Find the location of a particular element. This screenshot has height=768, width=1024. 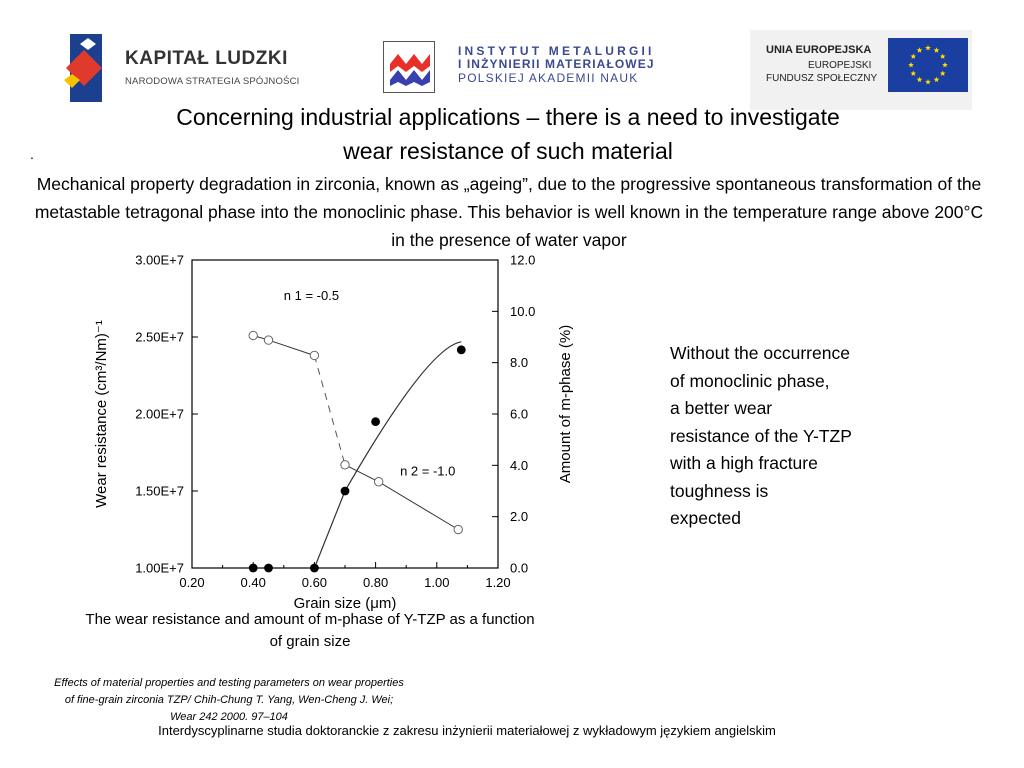

y-left-tick-label: 1.50E+7 is located at coordinates (159, 491).